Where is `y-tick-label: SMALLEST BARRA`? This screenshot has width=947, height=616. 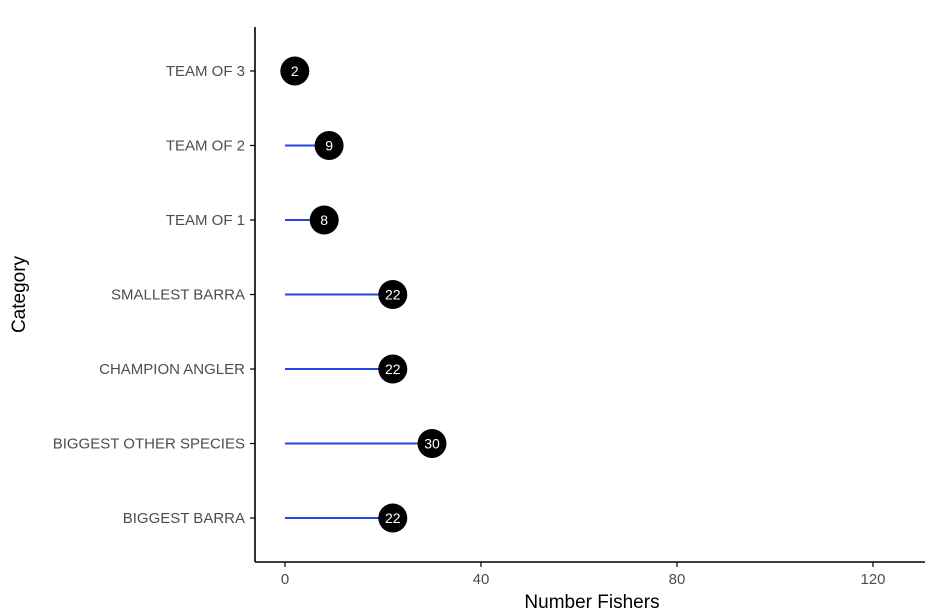
y-tick-label: SMALLEST BARRA is located at coordinates (178, 295).